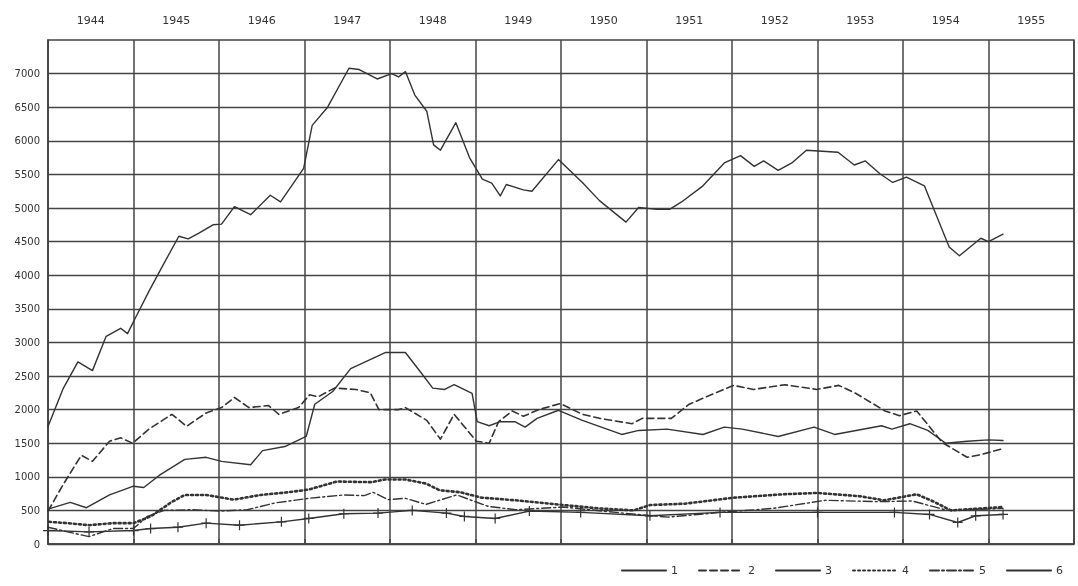  What do you see at coordinates (27, 107) in the screenshot?
I see `y-tick-label: 6500` at bounding box center [27, 107].